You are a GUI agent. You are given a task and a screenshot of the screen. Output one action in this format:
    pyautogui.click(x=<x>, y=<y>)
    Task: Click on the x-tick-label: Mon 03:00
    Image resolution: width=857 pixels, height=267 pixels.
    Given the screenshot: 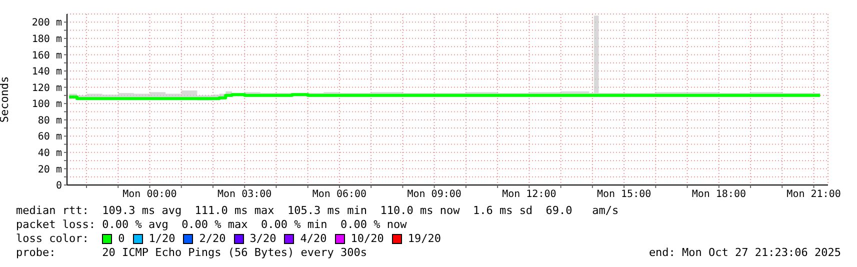 What is the action you would take?
    pyautogui.click(x=245, y=194)
    